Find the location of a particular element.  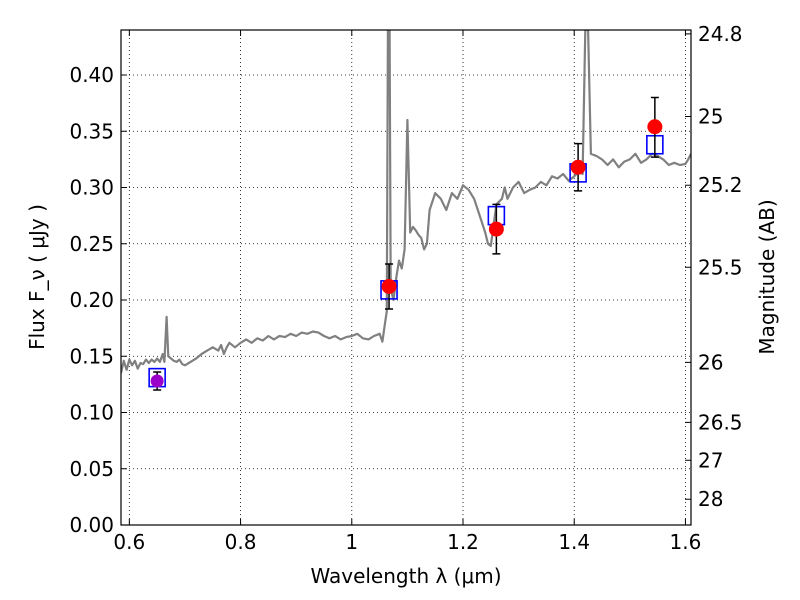

right-tick-label: 24.8 is located at coordinates (720, 34).